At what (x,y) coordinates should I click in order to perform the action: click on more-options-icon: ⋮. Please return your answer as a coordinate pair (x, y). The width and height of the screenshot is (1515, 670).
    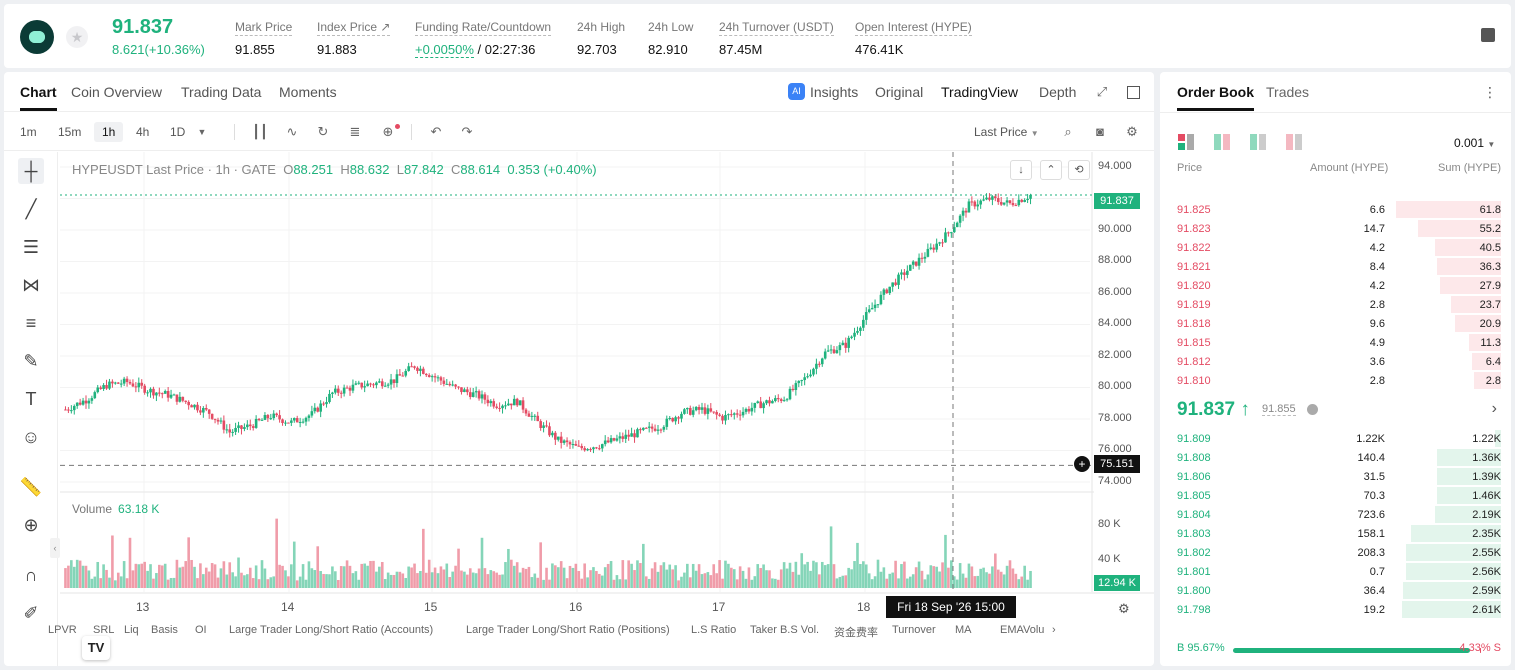
    Looking at the image, I should click on (1490, 92).